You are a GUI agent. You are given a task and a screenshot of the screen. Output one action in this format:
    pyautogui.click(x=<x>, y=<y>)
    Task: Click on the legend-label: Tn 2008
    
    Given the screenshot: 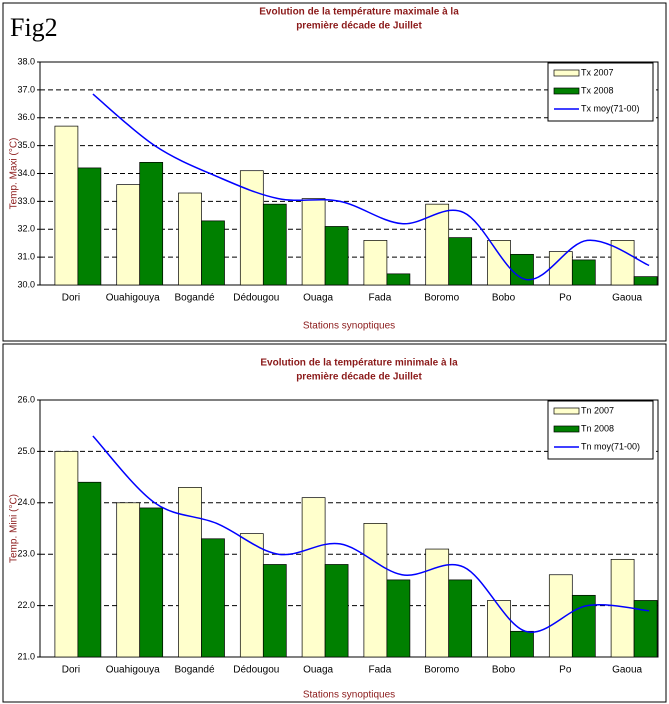 What is the action you would take?
    pyautogui.click(x=597, y=428)
    